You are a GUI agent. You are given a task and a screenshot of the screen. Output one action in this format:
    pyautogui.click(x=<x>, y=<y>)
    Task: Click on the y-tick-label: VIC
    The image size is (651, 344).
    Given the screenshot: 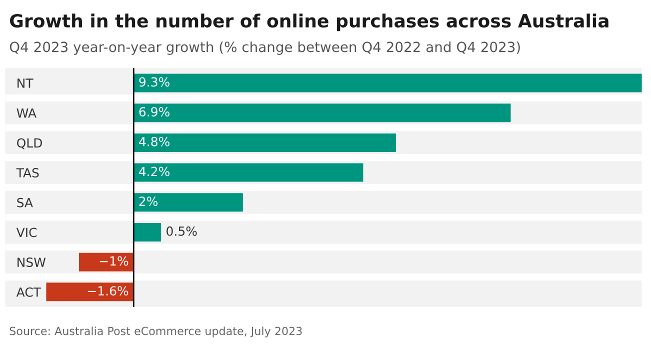 What is the action you would take?
    pyautogui.click(x=26, y=233)
    